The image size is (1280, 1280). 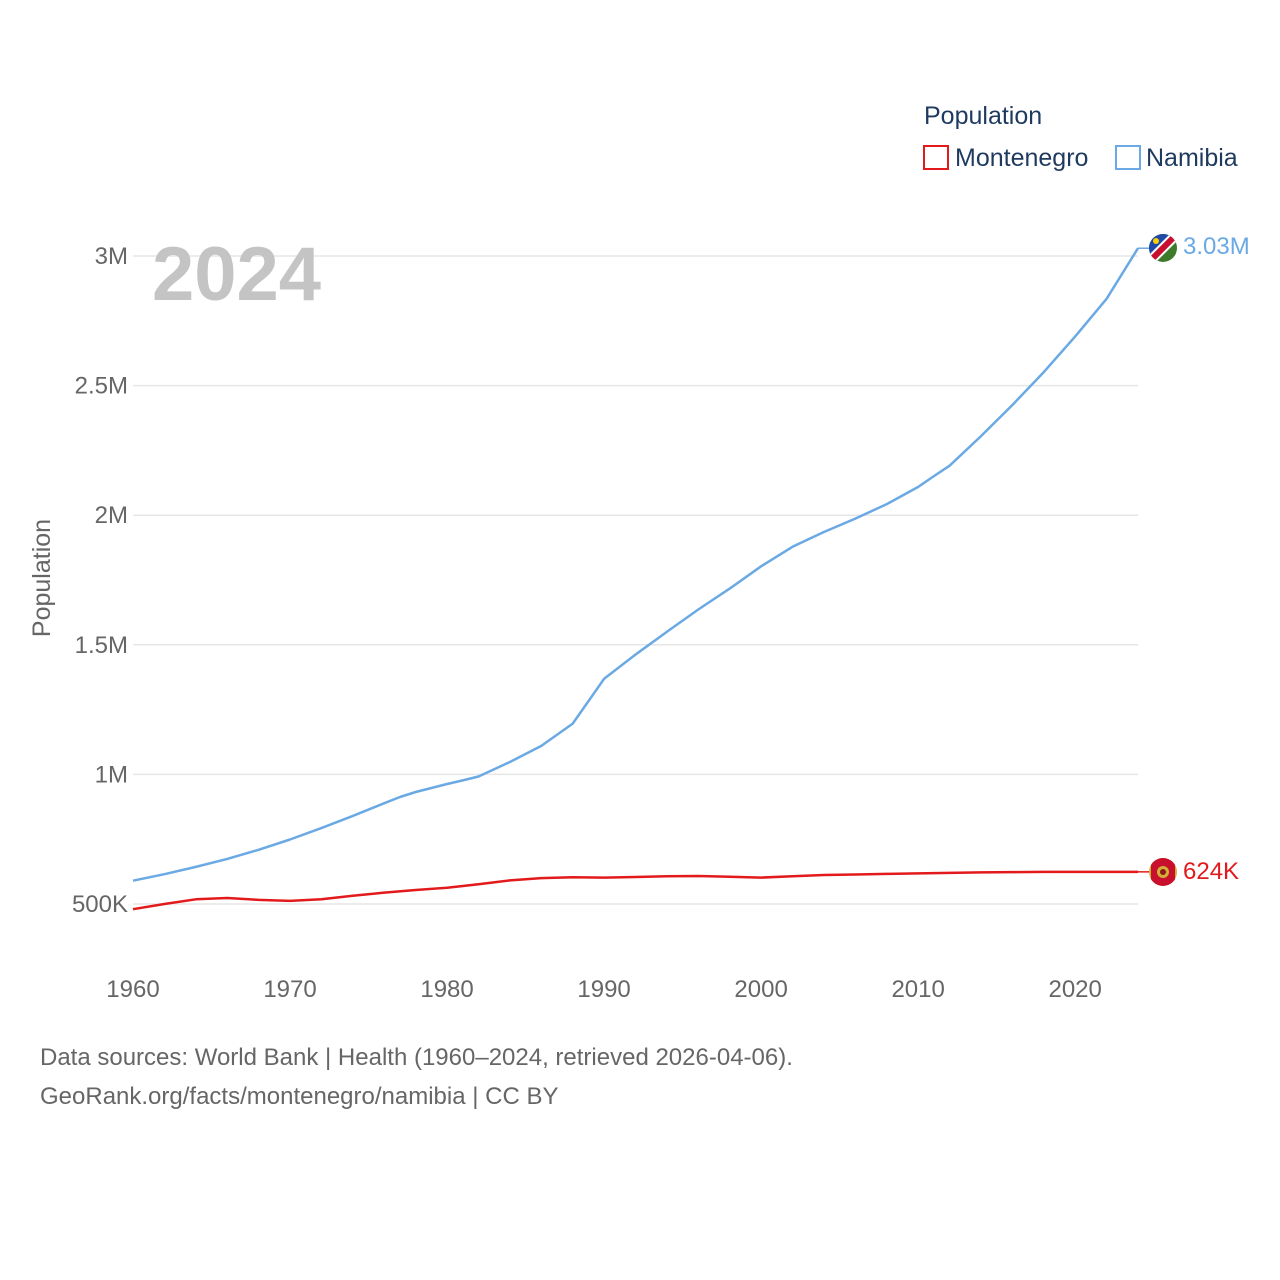 I want to click on legend-label-namibia: Namibia, so click(x=1192, y=158).